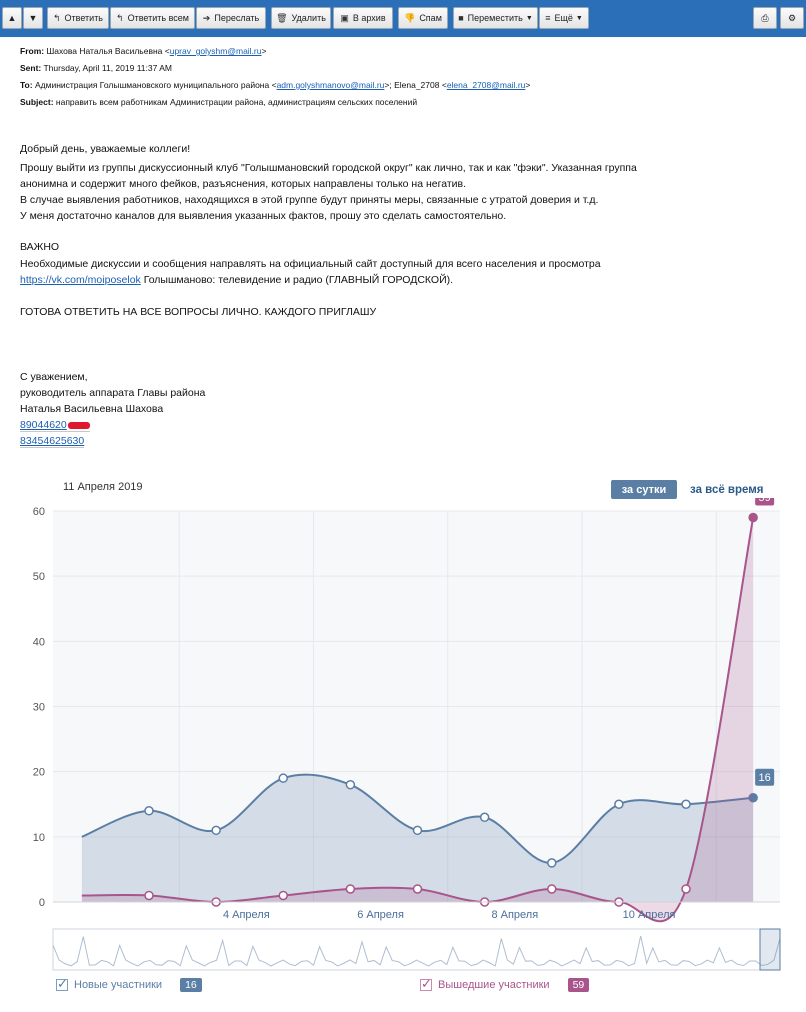 The image size is (806, 1012). Describe the element at coordinates (78, 425) in the screenshot. I see `redaction-mark` at that location.